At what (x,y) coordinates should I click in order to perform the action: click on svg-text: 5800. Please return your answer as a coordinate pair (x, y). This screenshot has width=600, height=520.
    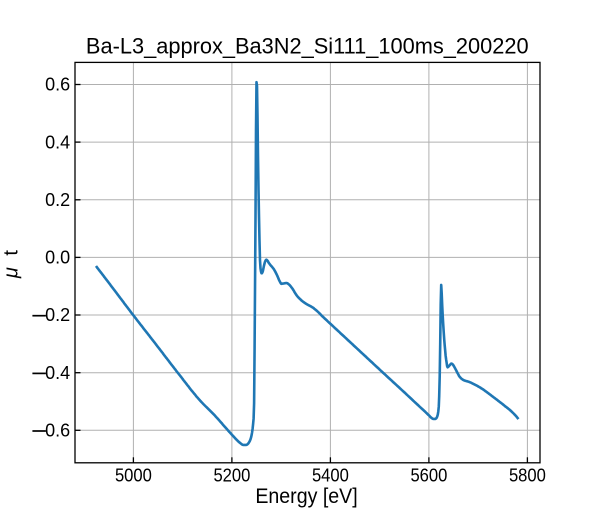
    Looking at the image, I should click on (527, 475).